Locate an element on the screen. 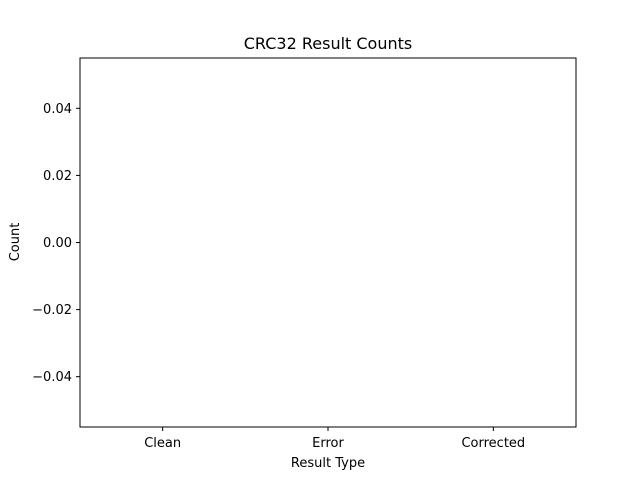  y-tick-label: −0.04 is located at coordinates (52, 377).